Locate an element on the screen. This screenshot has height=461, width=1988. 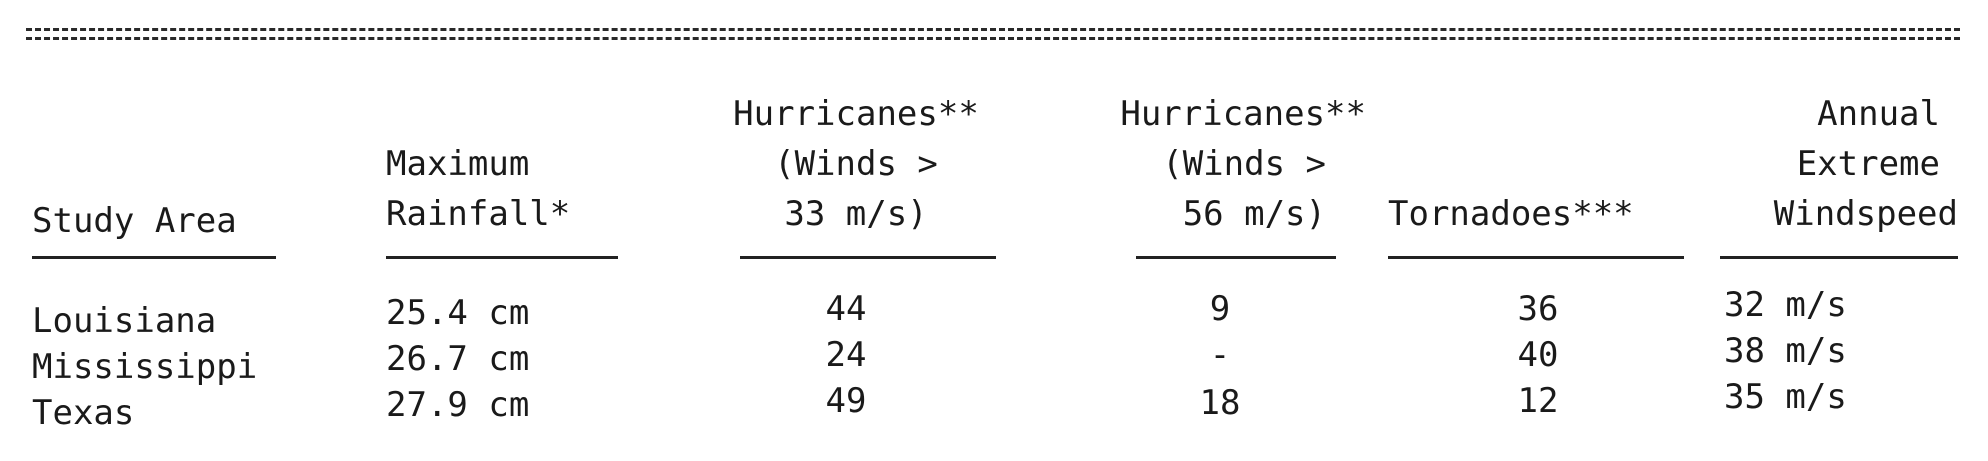
header-hurricanes-33-line1: Hurricanes** is located at coordinates (856, 114).